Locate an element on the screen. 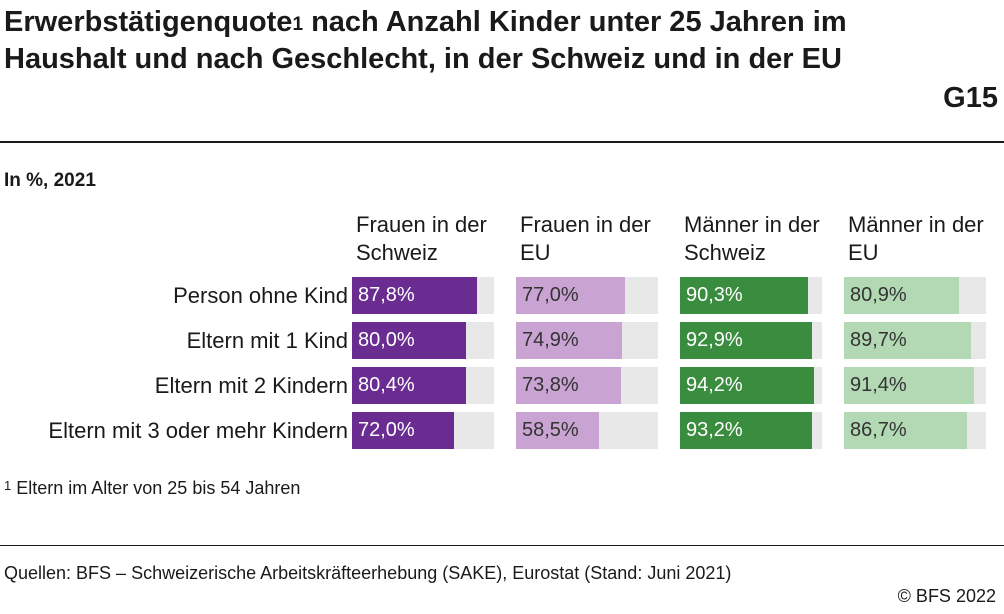 This screenshot has width=1004, height=614. bar-value-label: 80,0% is located at coordinates (386, 340).